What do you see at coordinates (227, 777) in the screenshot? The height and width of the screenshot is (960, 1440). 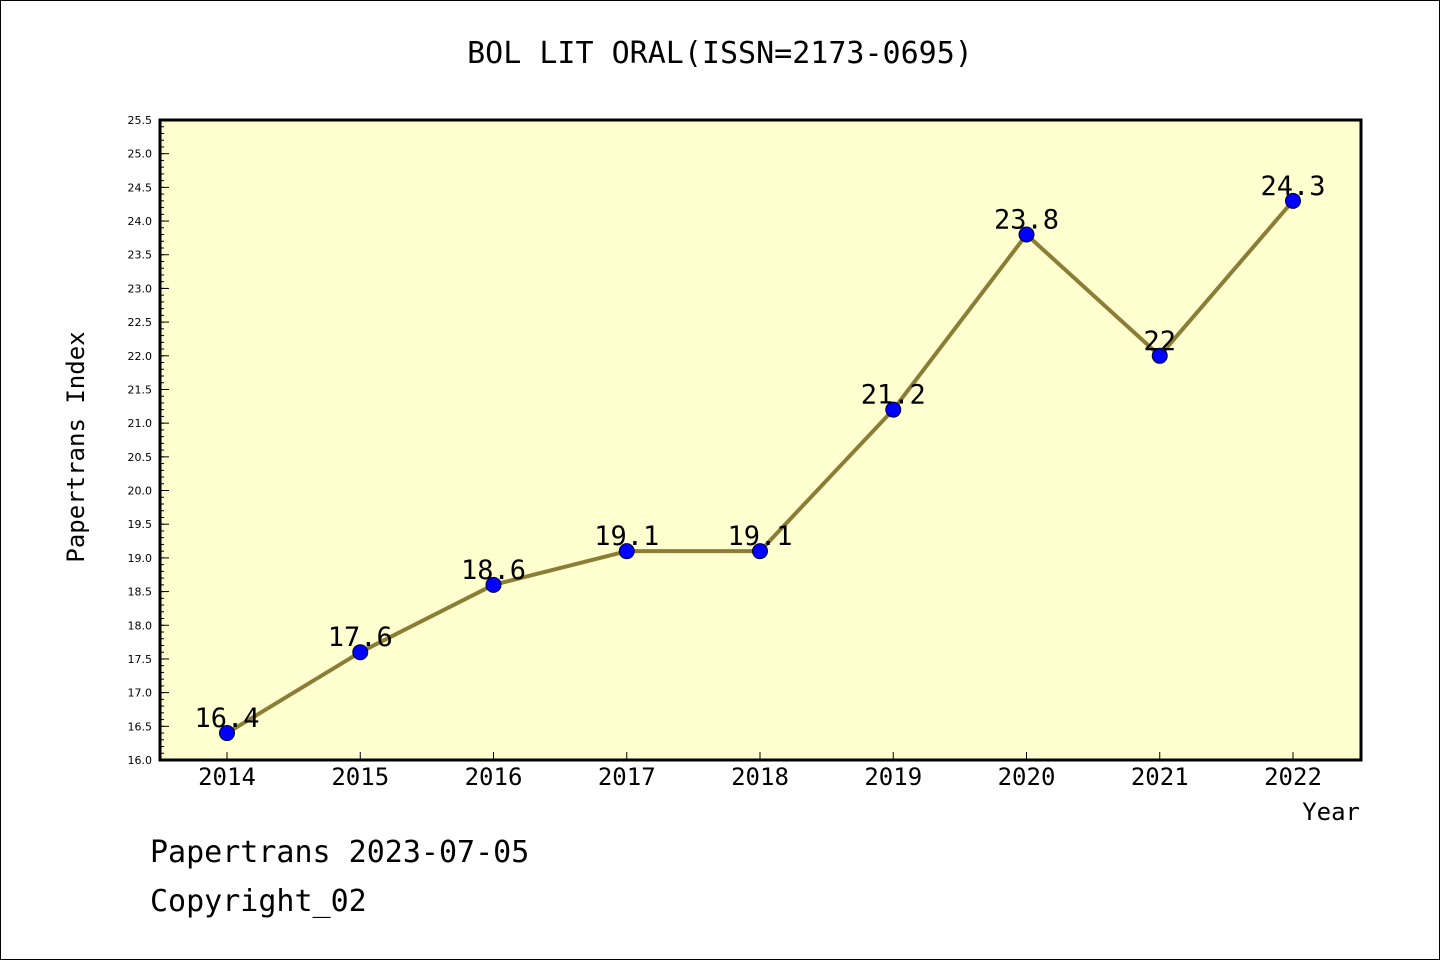 I see `x-tick-label: 2014` at bounding box center [227, 777].